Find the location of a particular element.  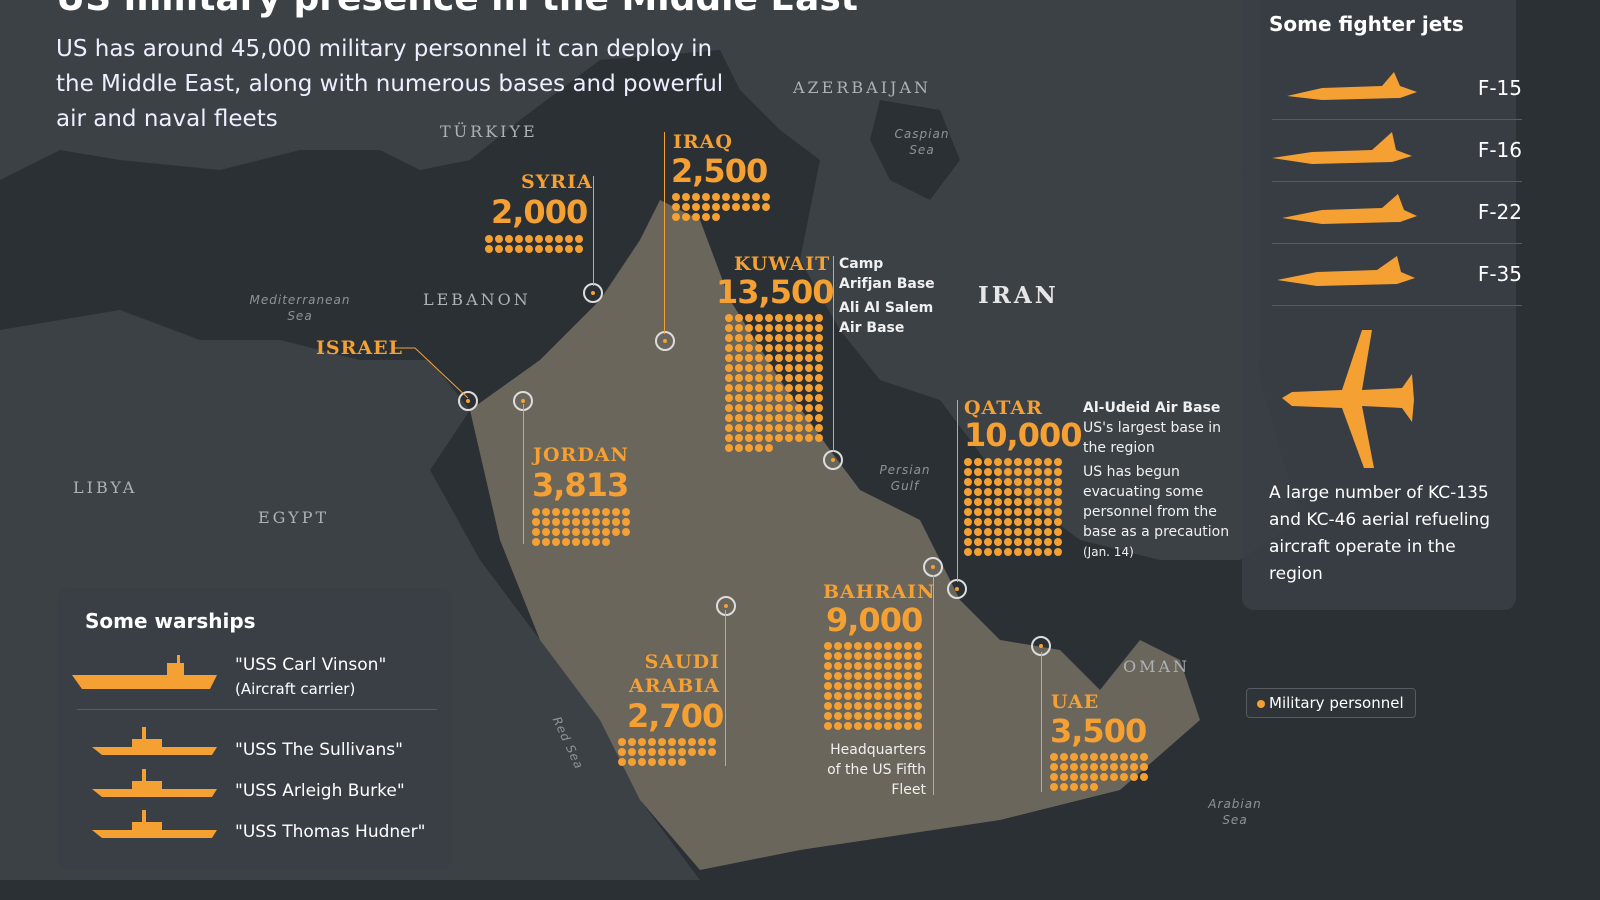

land-iran is located at coordinates (1050, 345).